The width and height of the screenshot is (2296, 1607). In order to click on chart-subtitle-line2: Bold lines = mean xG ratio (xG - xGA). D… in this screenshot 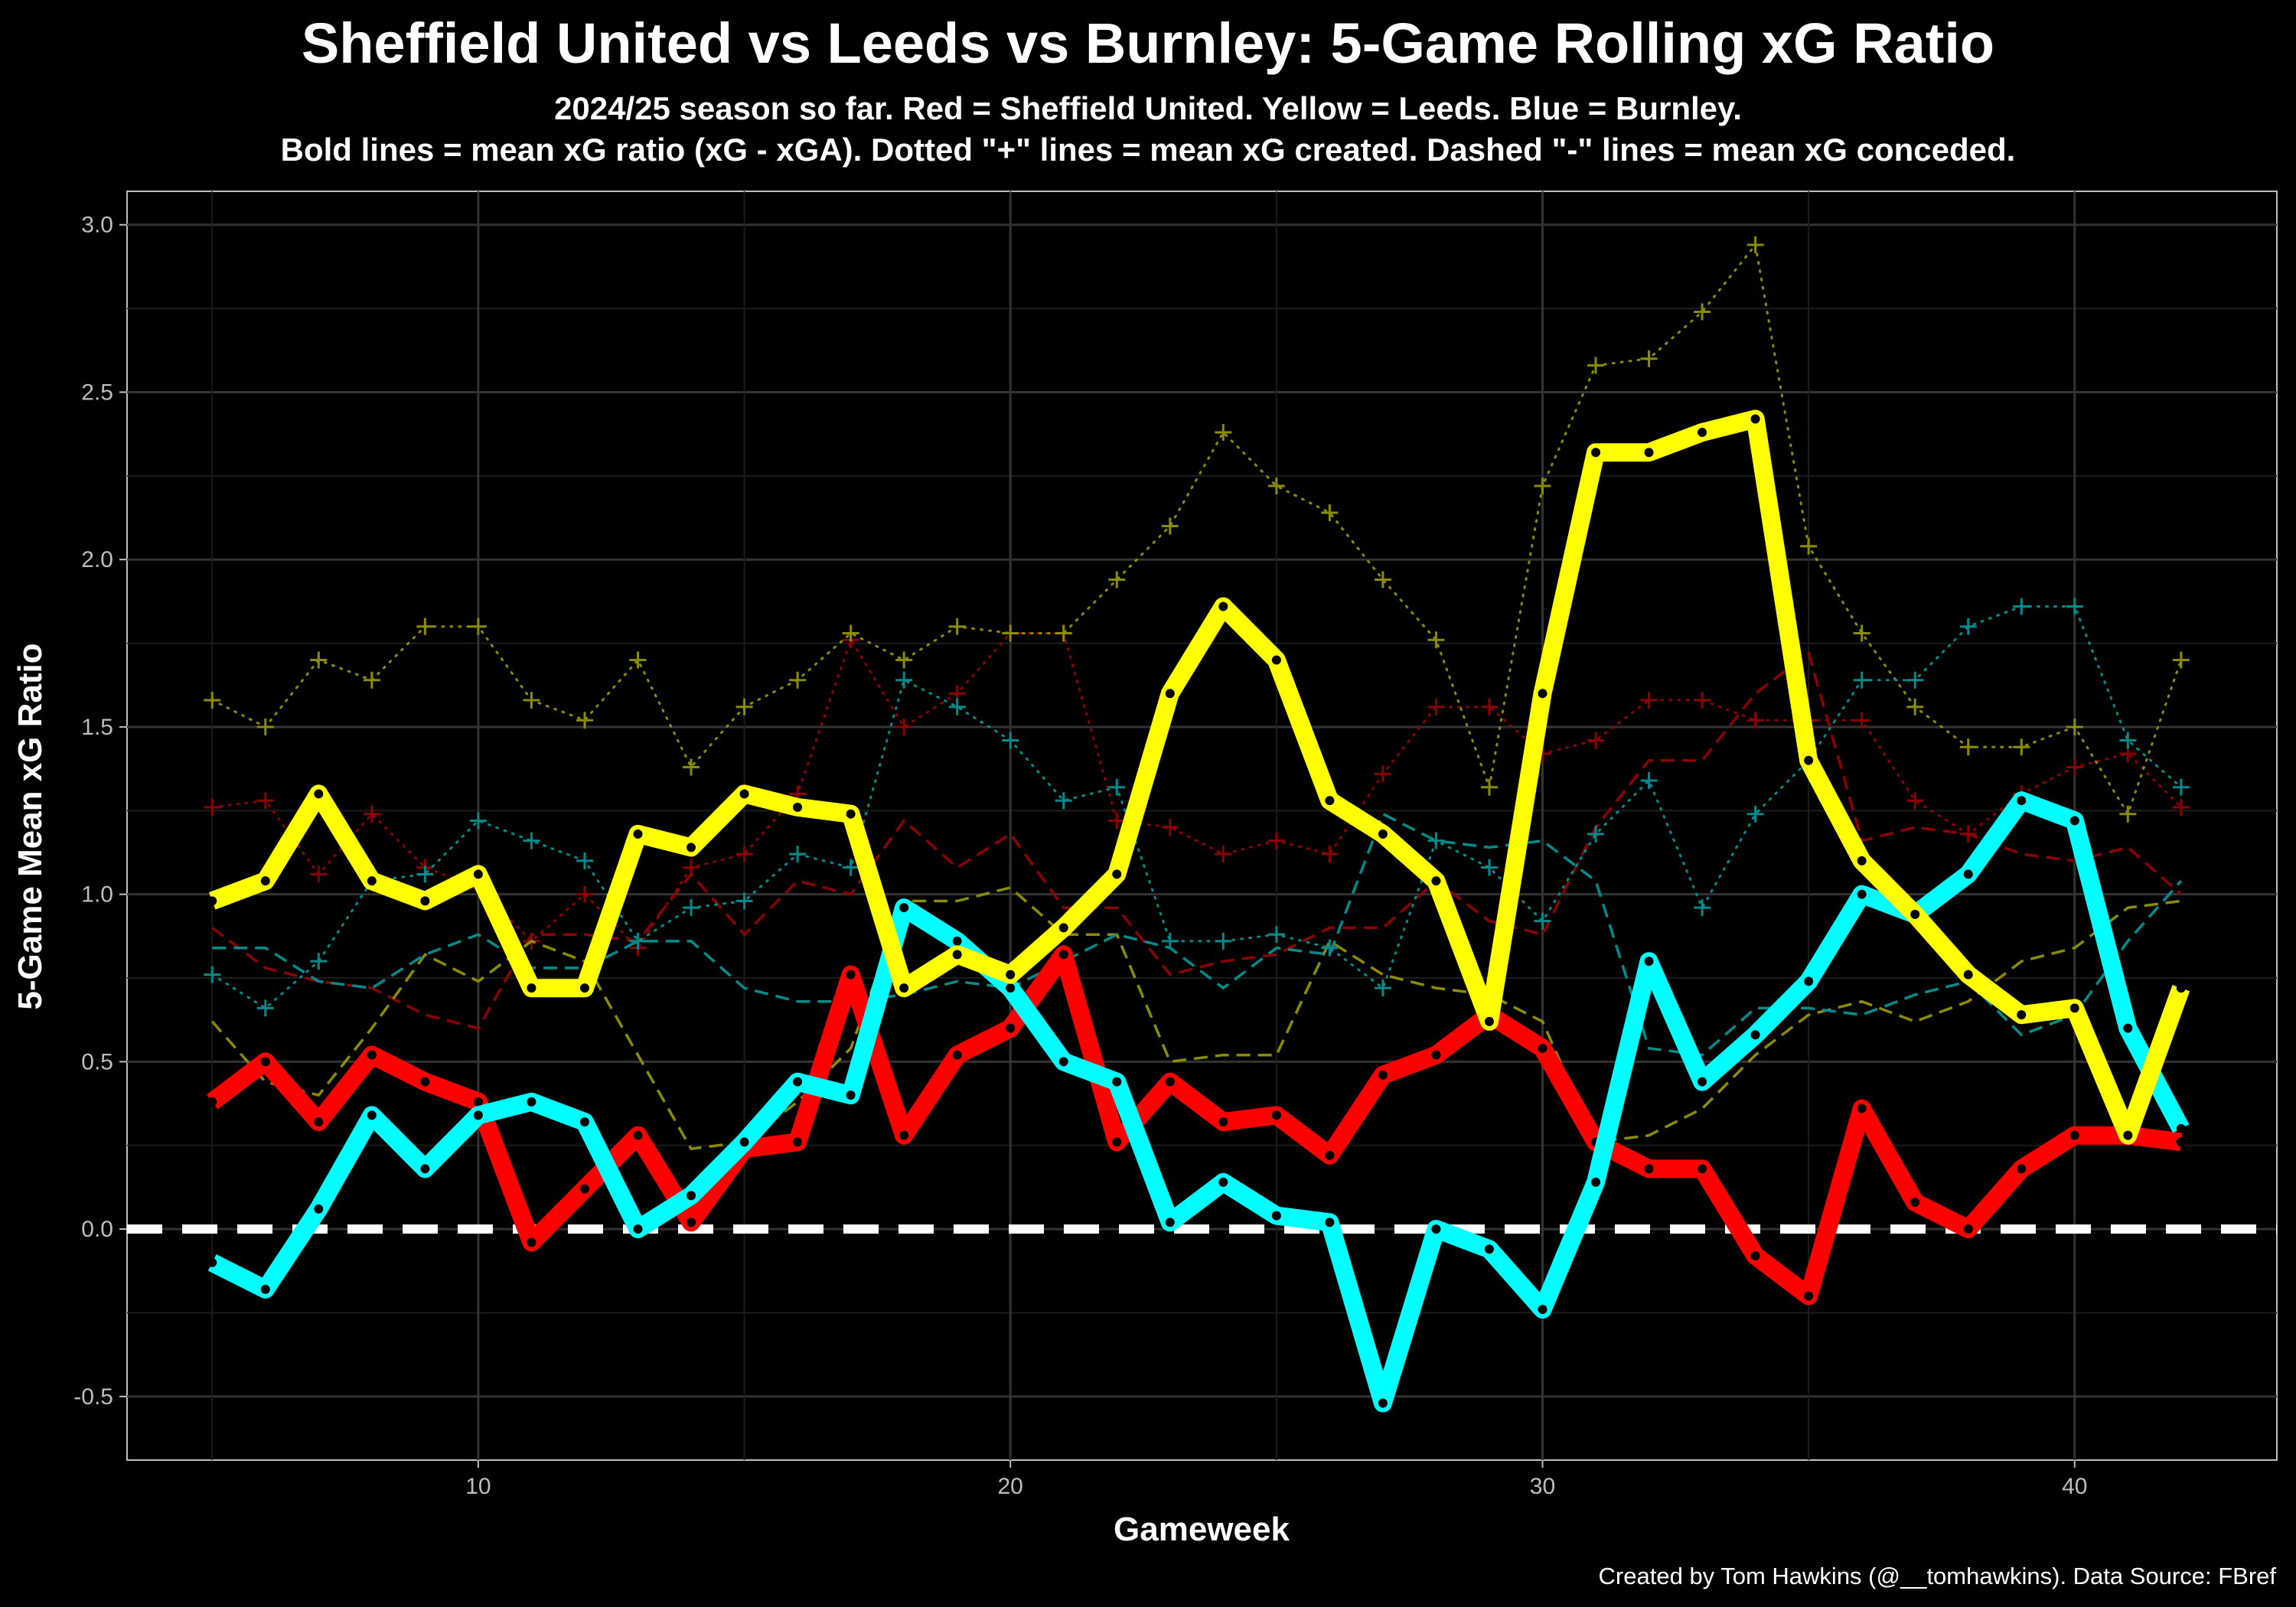, I will do `click(1148, 150)`.